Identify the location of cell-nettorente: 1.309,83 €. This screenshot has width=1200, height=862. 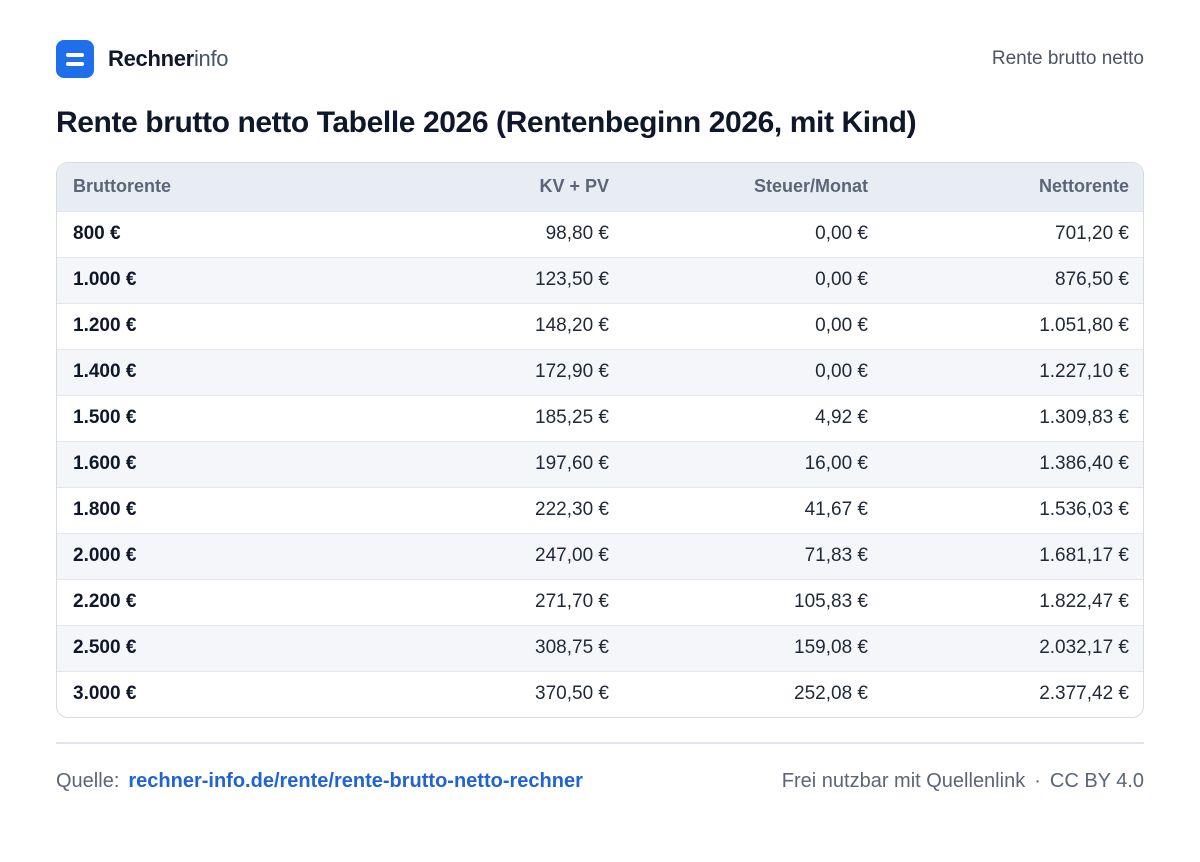
(1013, 417).